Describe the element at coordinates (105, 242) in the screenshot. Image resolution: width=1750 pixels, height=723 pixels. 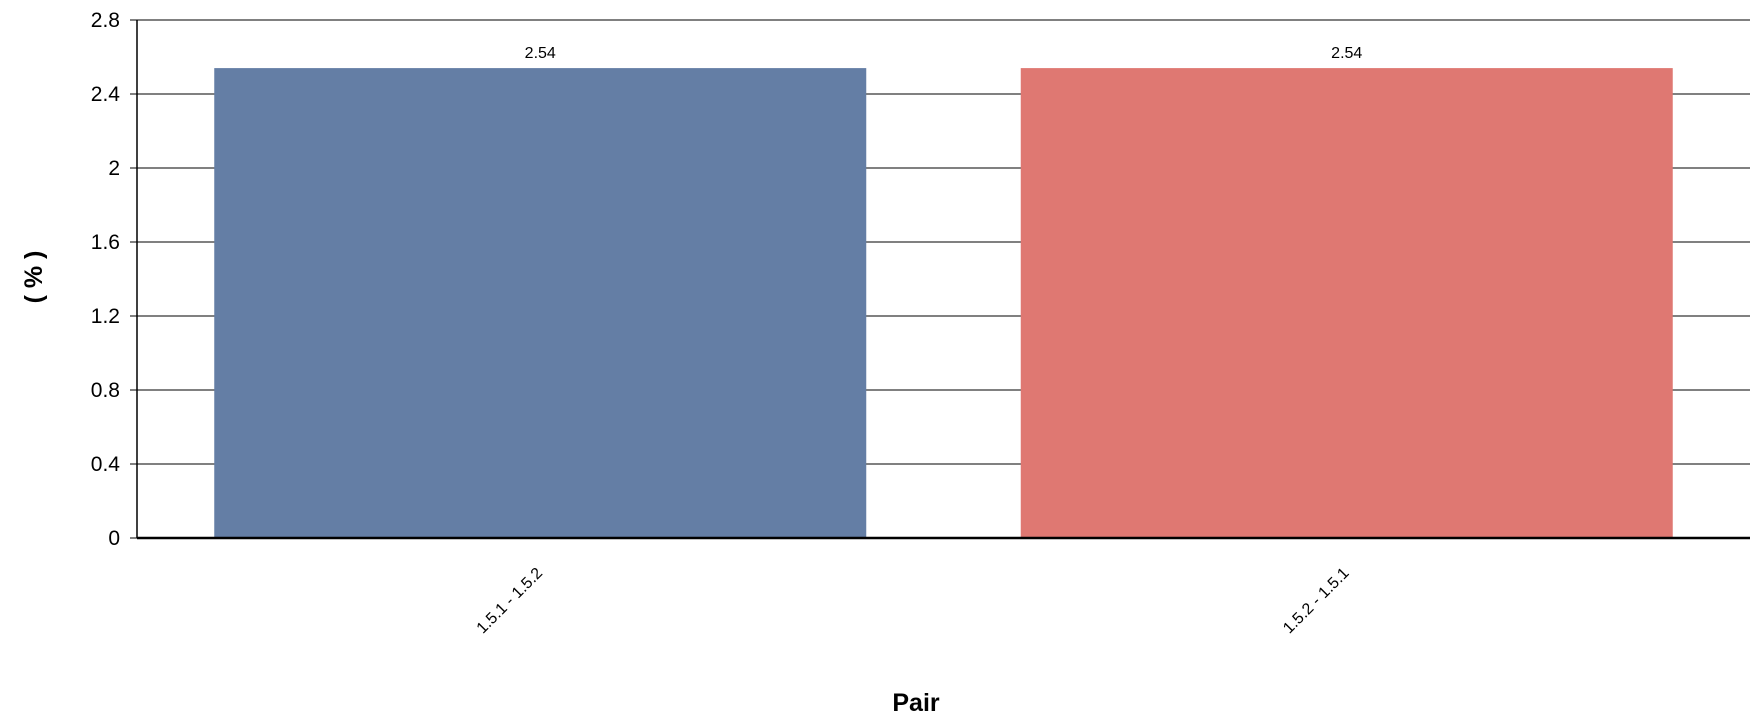
I see `y-tick-label: 1.6` at that location.